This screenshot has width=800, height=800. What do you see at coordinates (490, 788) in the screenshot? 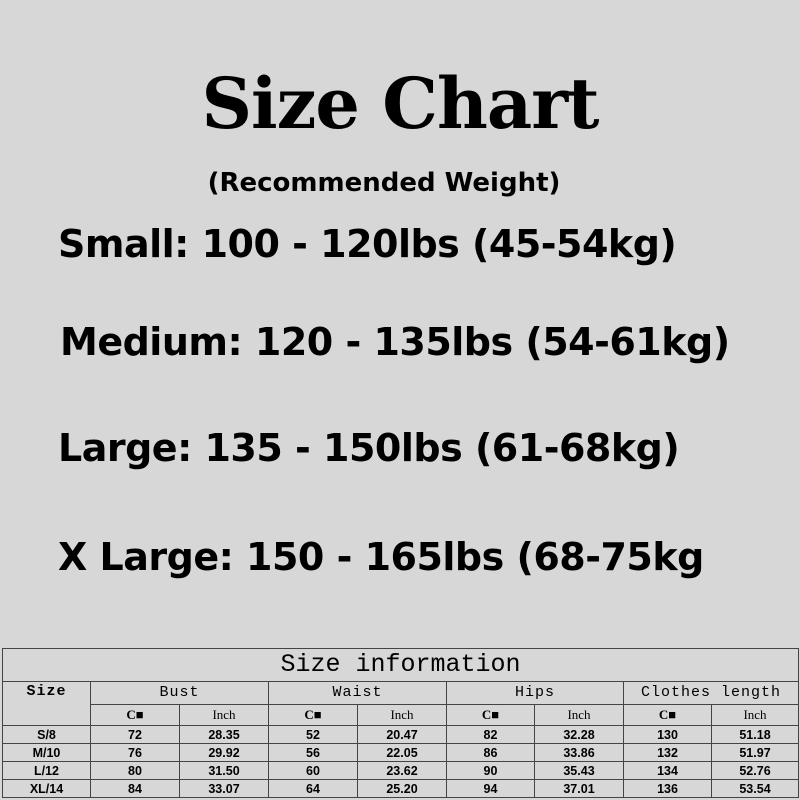
I see `table-cell: 94` at bounding box center [490, 788].